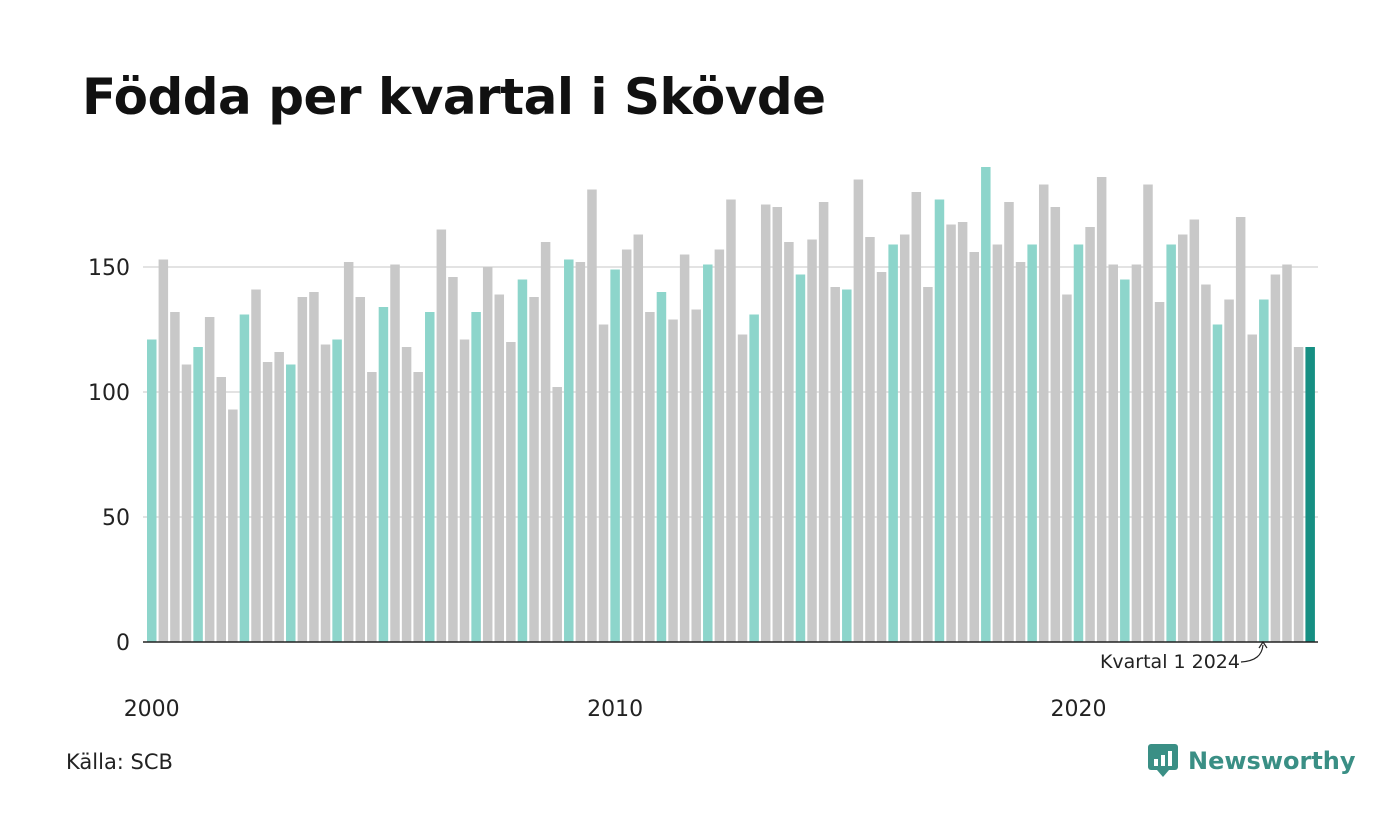  Describe the element at coordinates (109, 268) in the screenshot. I see `y-tick-label: 150` at that location.